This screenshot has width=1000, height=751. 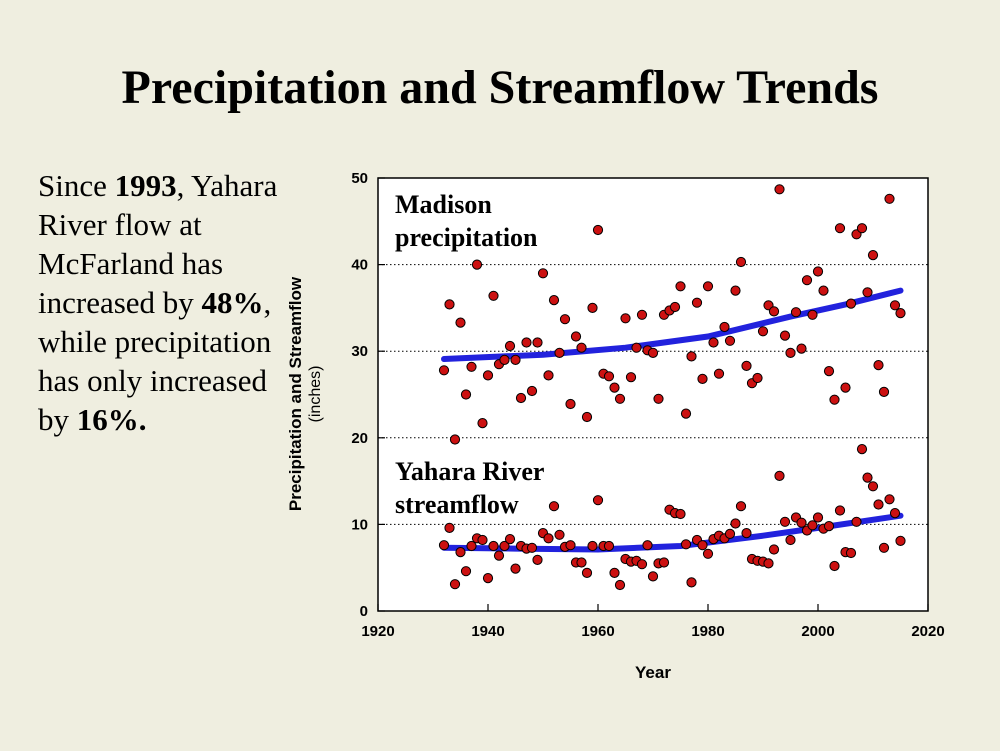 I want to click on x-tick-label: 1920, so click(x=377, y=631).